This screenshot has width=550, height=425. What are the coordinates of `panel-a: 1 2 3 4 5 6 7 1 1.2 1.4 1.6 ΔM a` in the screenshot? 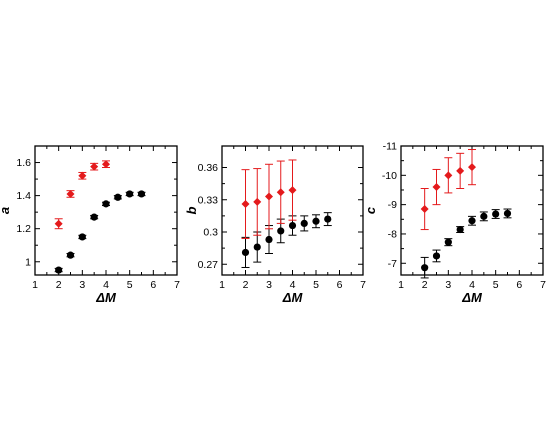 It's located at (90, 225).